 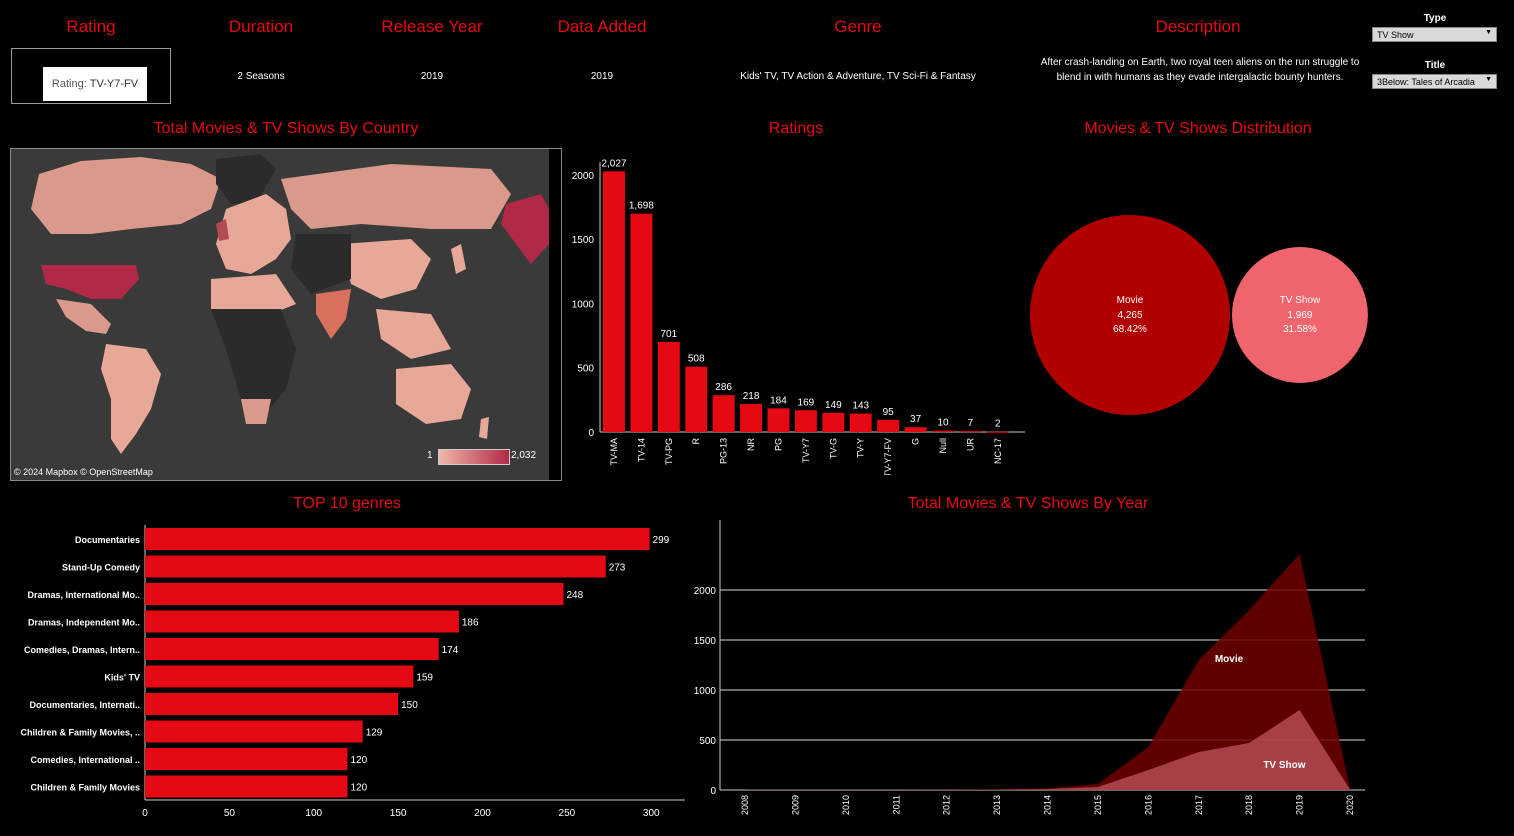 I want to click on date-added-header: Data Added, so click(x=602, y=26).